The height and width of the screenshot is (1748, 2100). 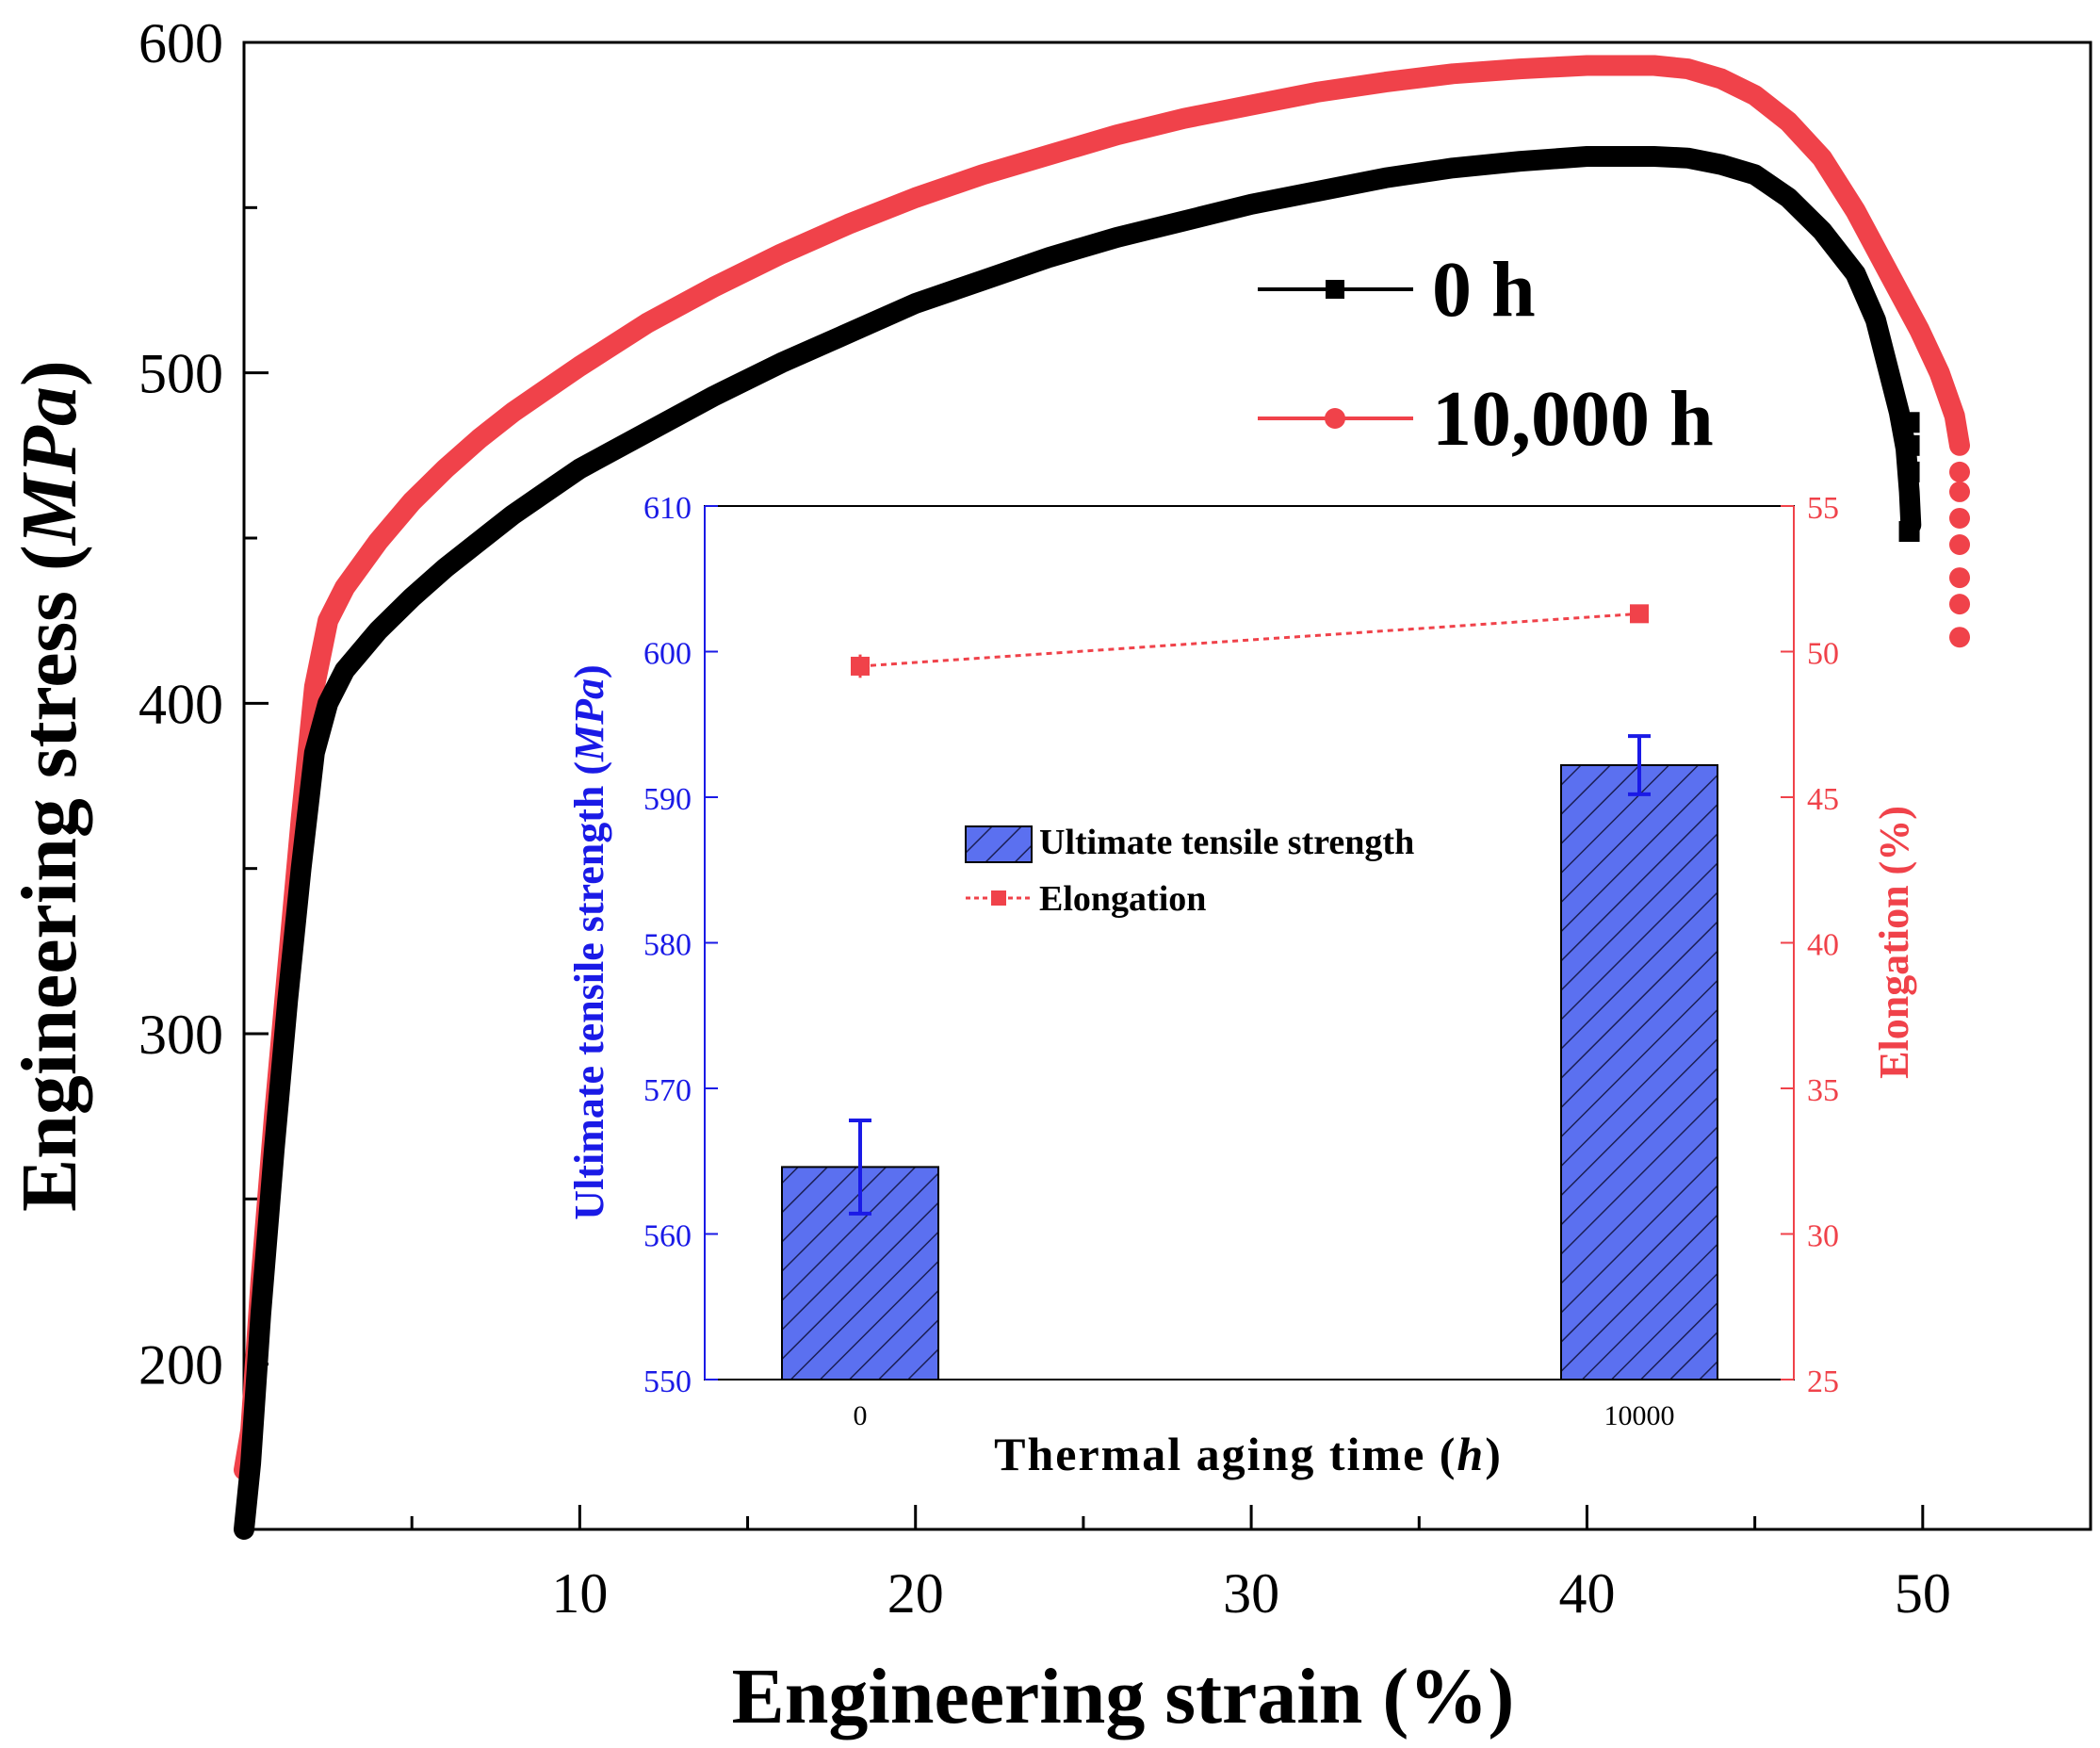 I want to click on main-x-tick-label: 10, so click(x=579, y=1594).